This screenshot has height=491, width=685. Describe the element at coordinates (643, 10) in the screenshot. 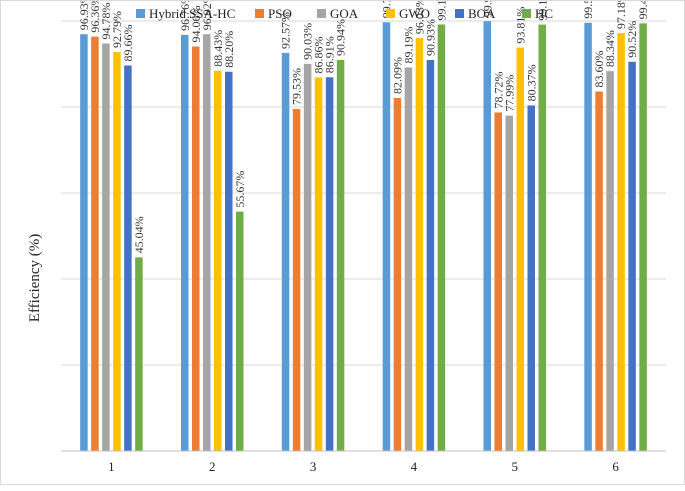

I see `data-label: 99.45%` at that location.